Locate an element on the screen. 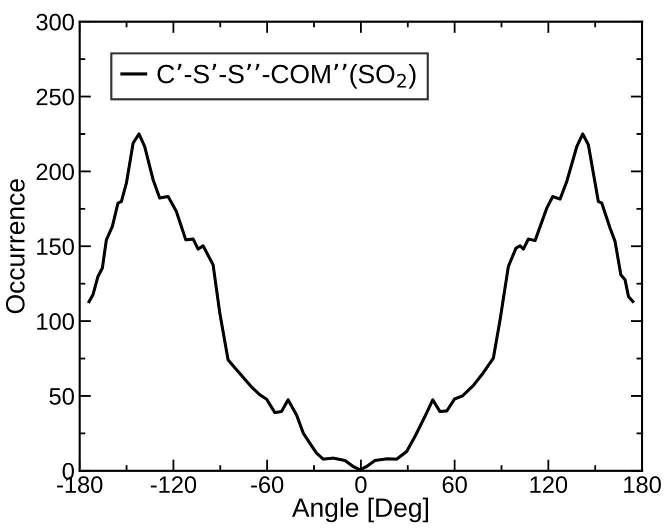 The width and height of the screenshot is (664, 529). x-tick-label: -60 is located at coordinates (267, 485).